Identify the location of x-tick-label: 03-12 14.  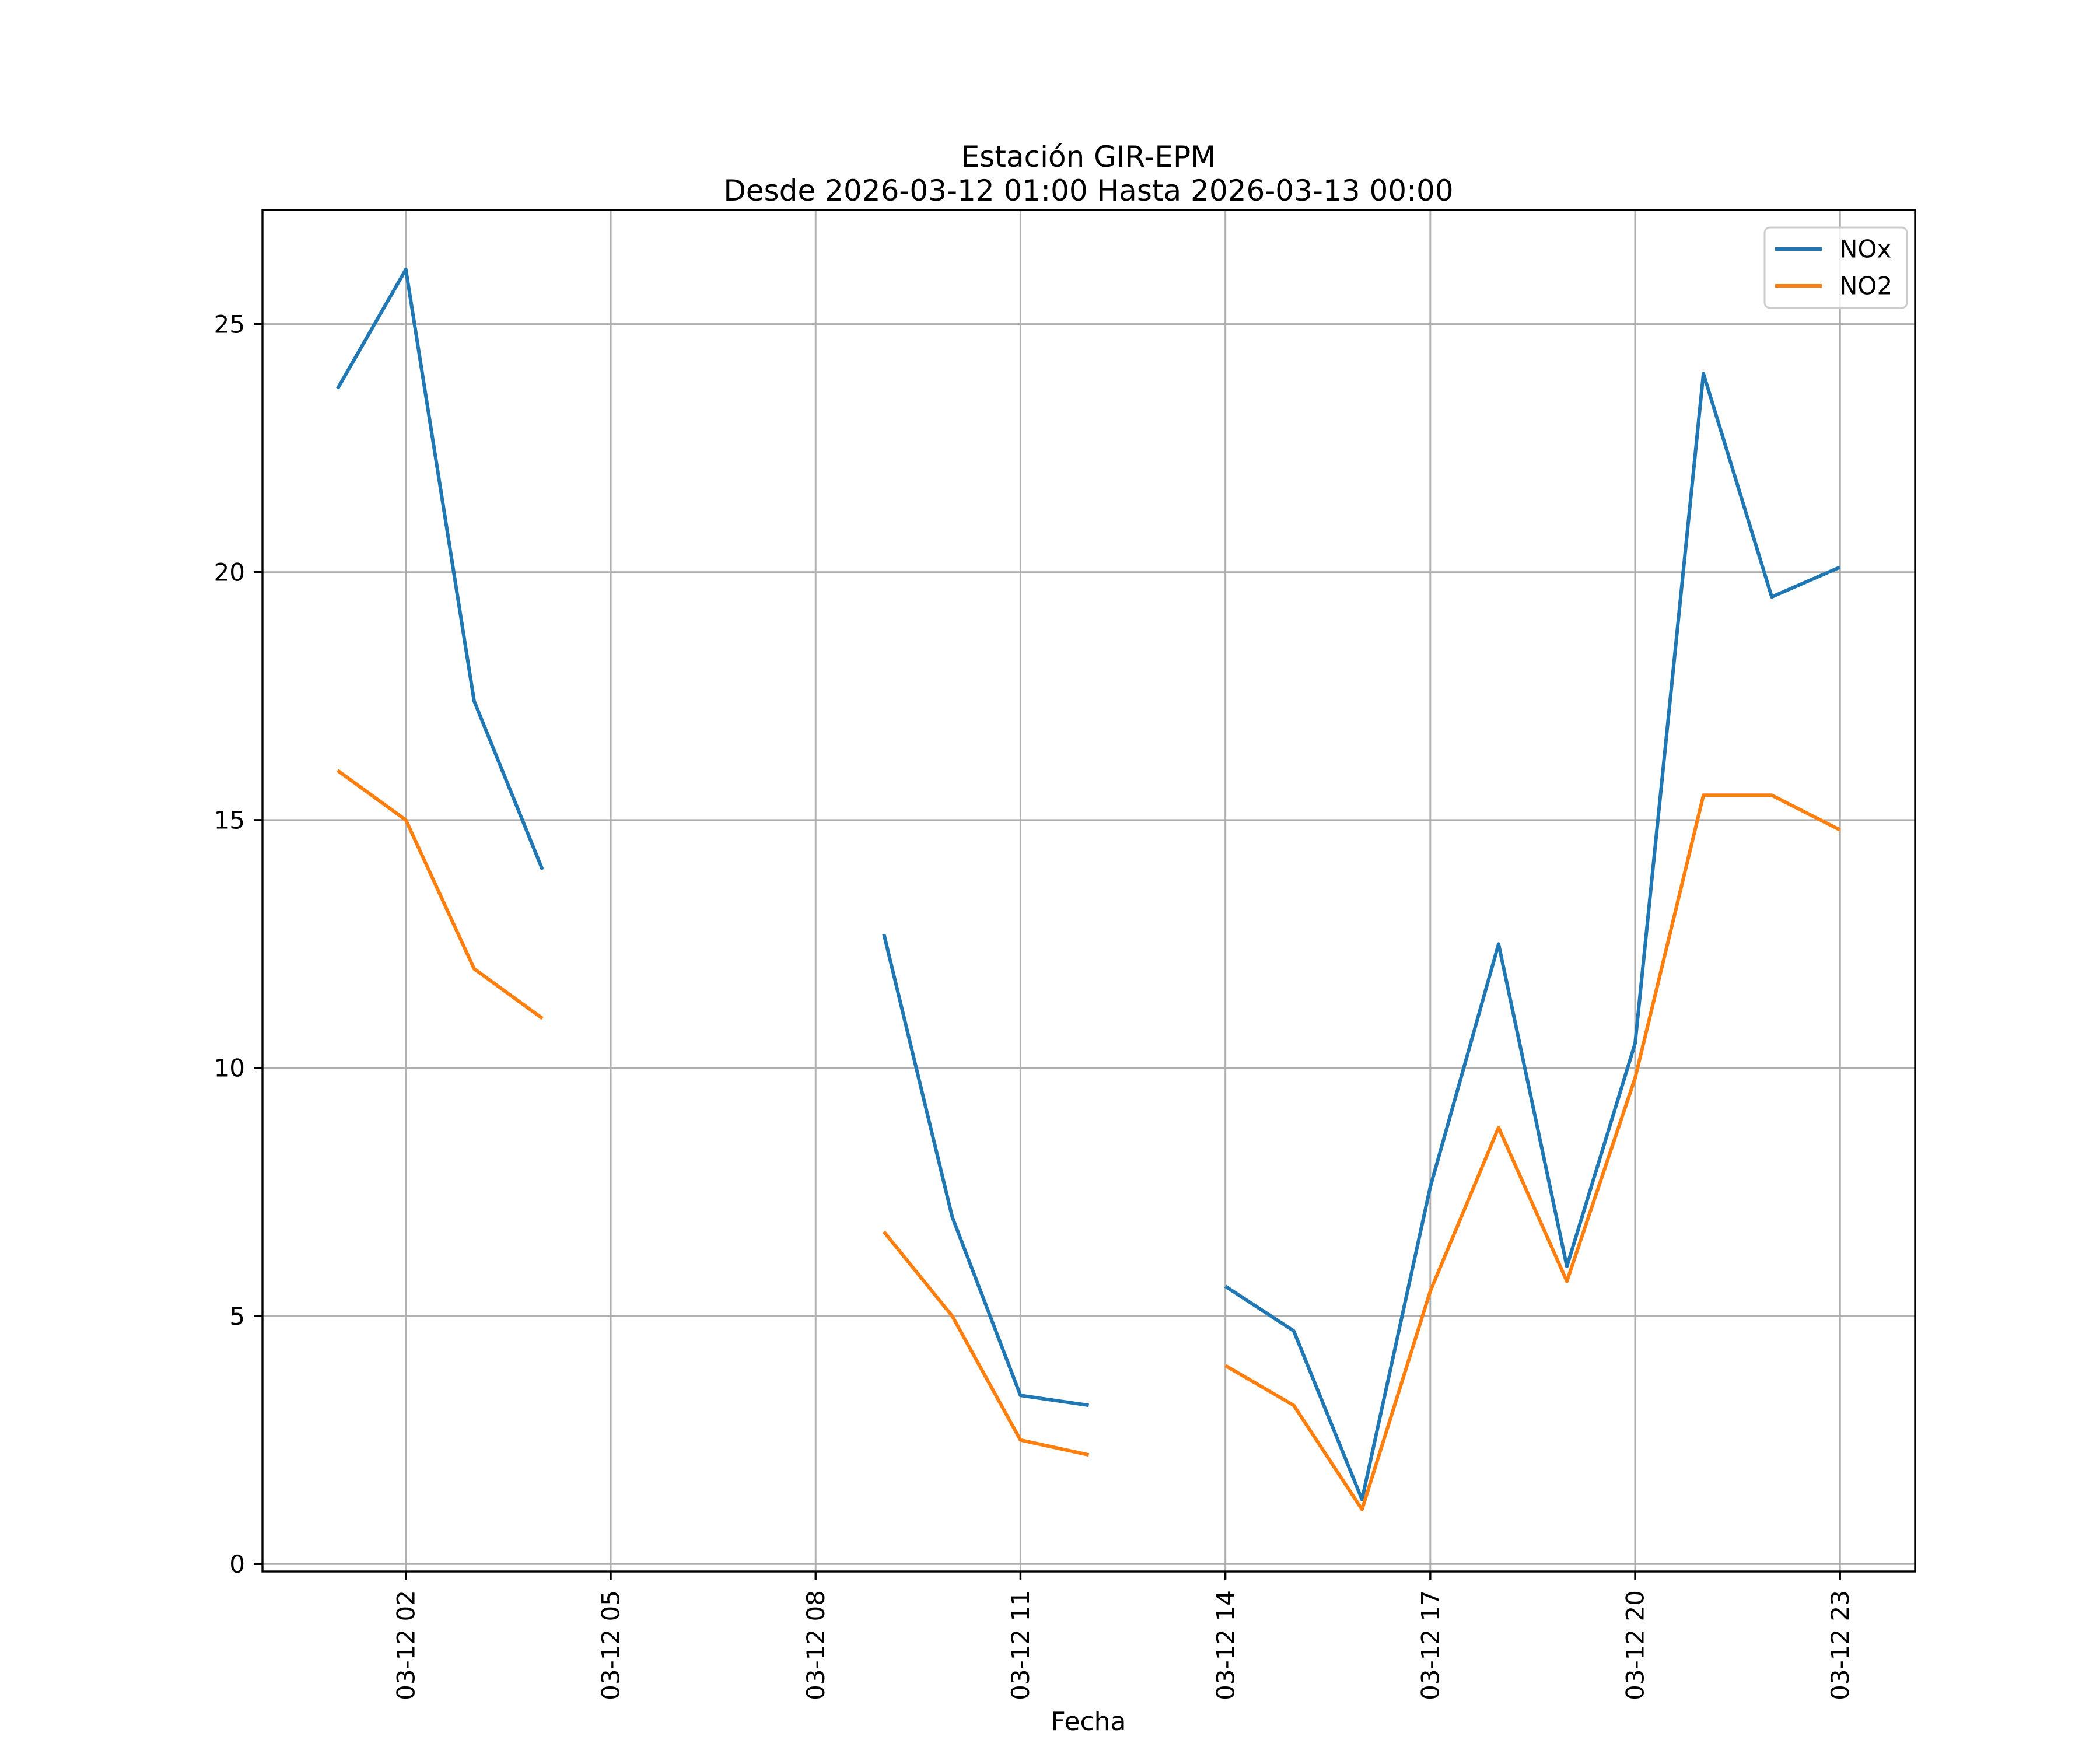
(1225, 1645).